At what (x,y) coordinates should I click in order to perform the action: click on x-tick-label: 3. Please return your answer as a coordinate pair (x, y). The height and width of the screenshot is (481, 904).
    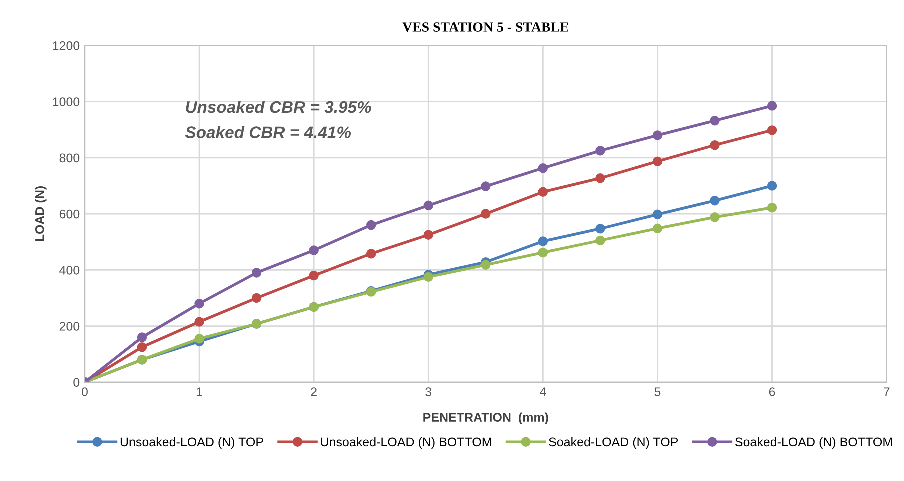
    Looking at the image, I should click on (429, 392).